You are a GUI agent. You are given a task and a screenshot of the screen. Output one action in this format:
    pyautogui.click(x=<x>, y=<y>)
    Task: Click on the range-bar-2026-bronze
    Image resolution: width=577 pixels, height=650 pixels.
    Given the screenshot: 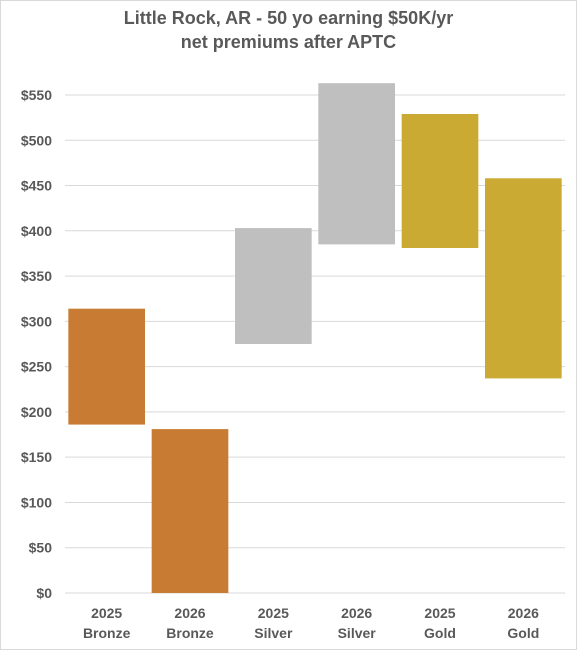 What is the action you would take?
    pyautogui.click(x=190, y=511)
    